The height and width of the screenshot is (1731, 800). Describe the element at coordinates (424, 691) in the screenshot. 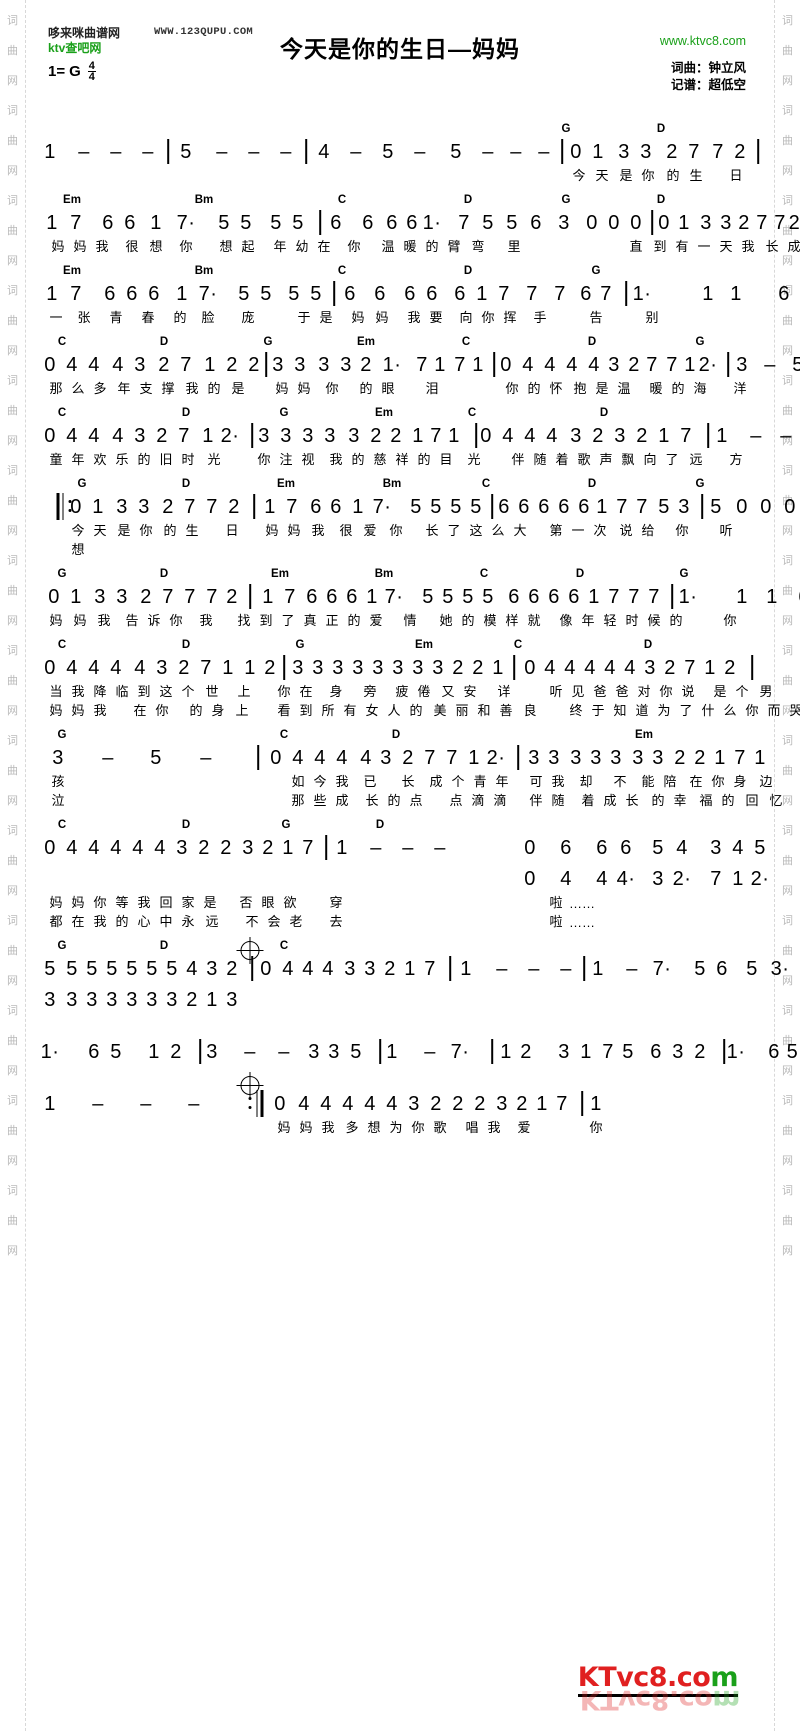

I see `lyric-char: 倦` at that location.